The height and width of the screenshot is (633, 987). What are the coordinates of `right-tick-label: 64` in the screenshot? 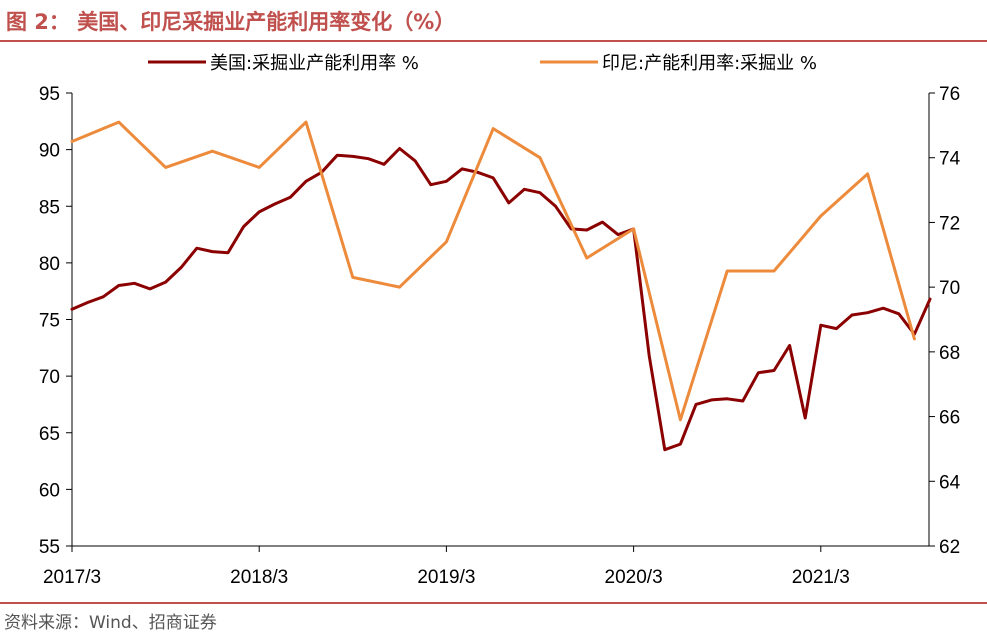 It's located at (950, 482).